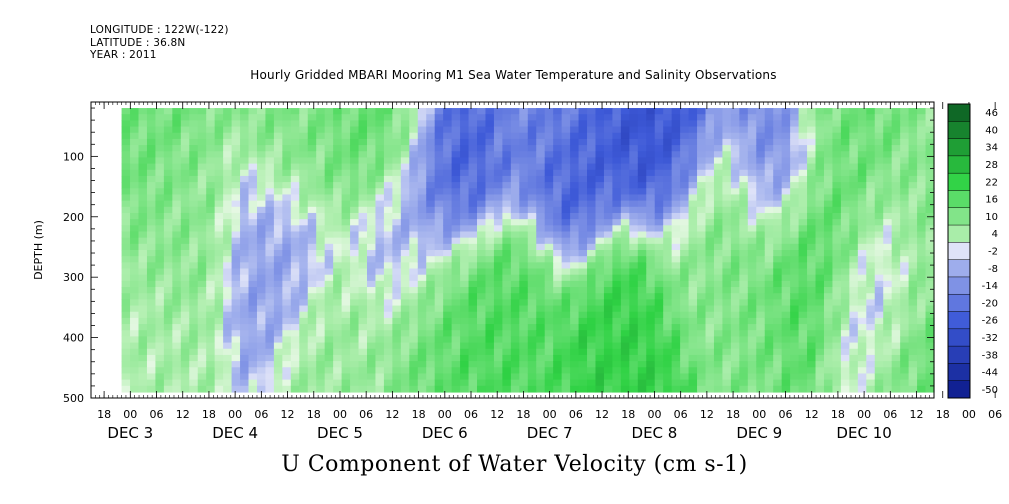 The image size is (1009, 504). What do you see at coordinates (392, 414) in the screenshot?
I see `x-hour-tick-label: 12` at bounding box center [392, 414].